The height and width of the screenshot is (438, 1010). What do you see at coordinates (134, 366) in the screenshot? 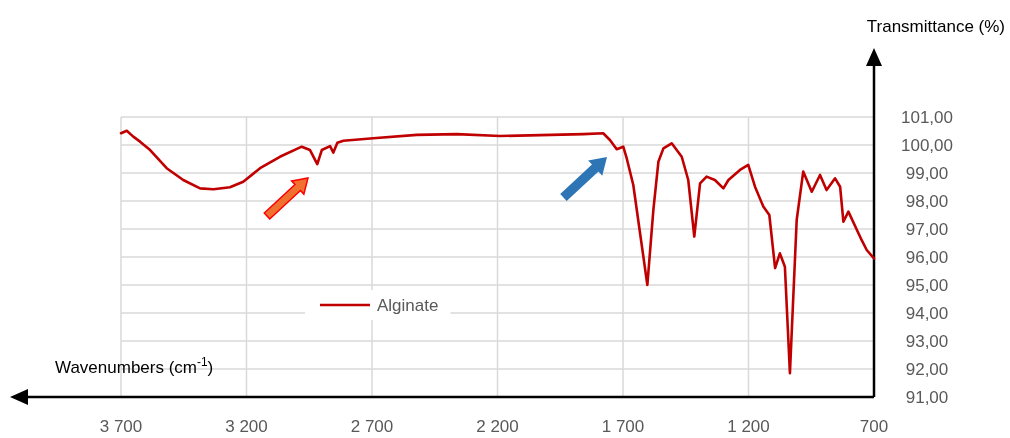
I see `x-axis-title: Wavenumbers (cm$^{-1}$)` at bounding box center [134, 366].